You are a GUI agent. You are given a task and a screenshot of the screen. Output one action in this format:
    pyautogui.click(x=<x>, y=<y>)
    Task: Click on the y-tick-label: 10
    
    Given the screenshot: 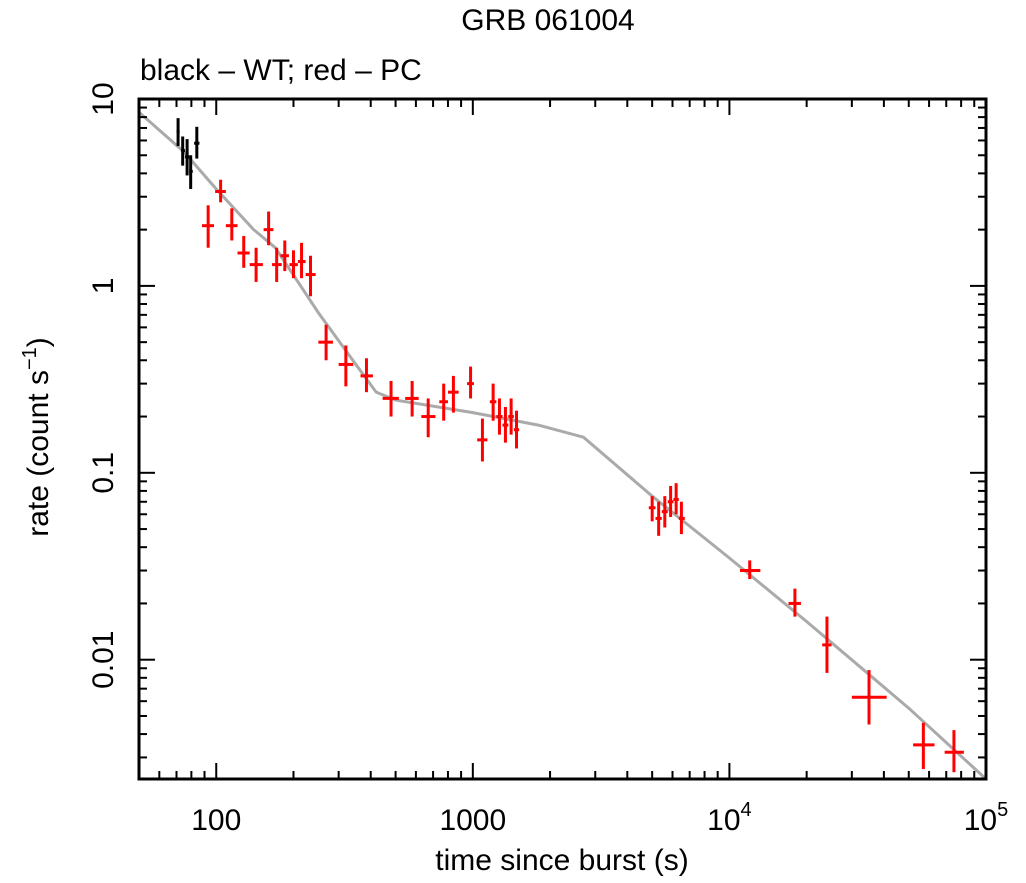 What is the action you would take?
    pyautogui.click(x=103, y=98)
    